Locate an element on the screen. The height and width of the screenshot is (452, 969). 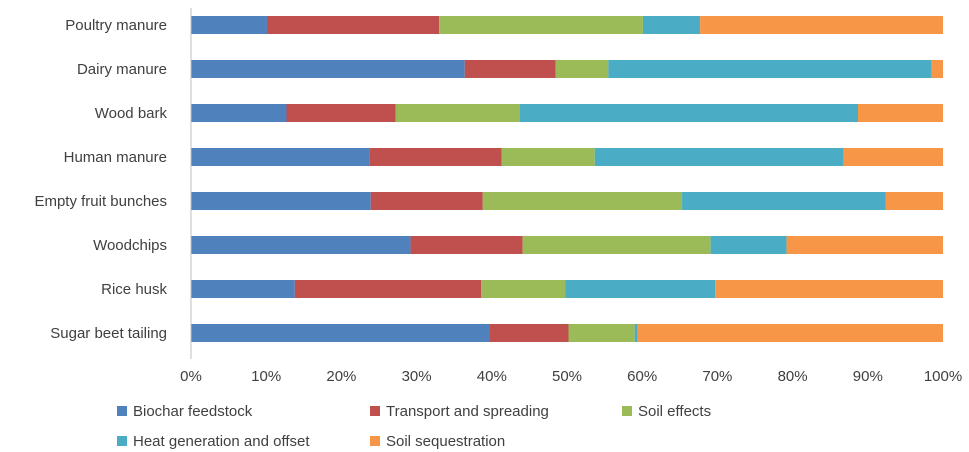
category-label: Woodchips is located at coordinates (130, 245).